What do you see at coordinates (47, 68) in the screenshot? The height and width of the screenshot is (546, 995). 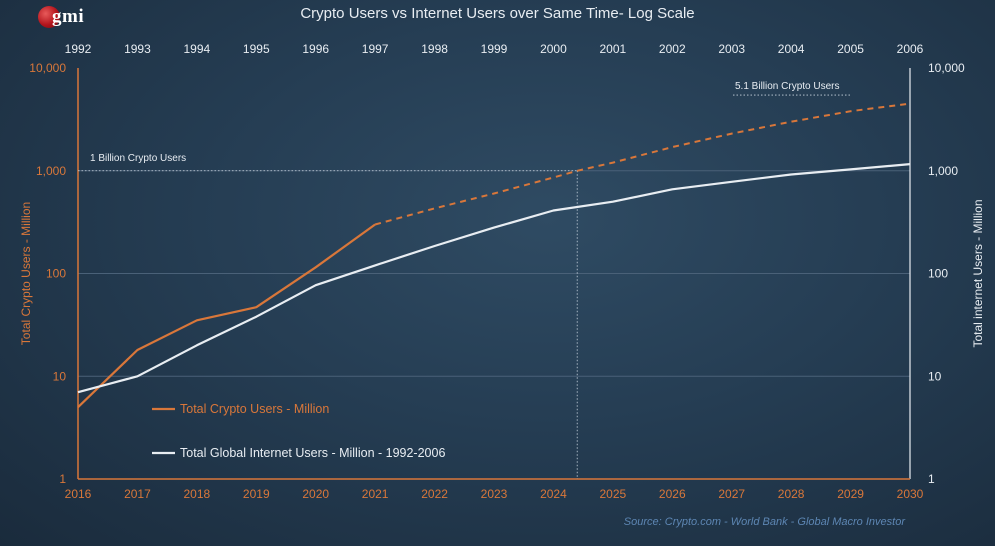 I see `y-tick-label-left: 10,000` at bounding box center [47, 68].